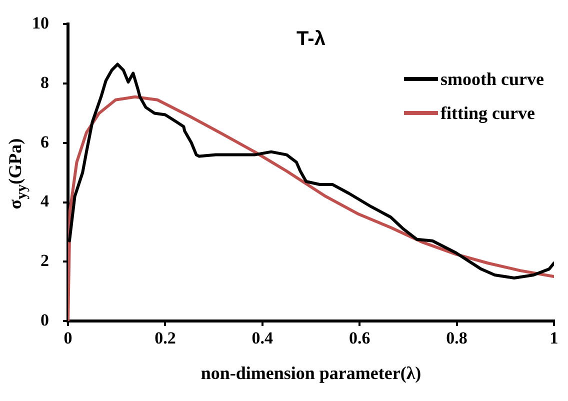 The image size is (568, 401). What do you see at coordinates (44, 320) in the screenshot?
I see `y-tick-label: 0` at bounding box center [44, 320].